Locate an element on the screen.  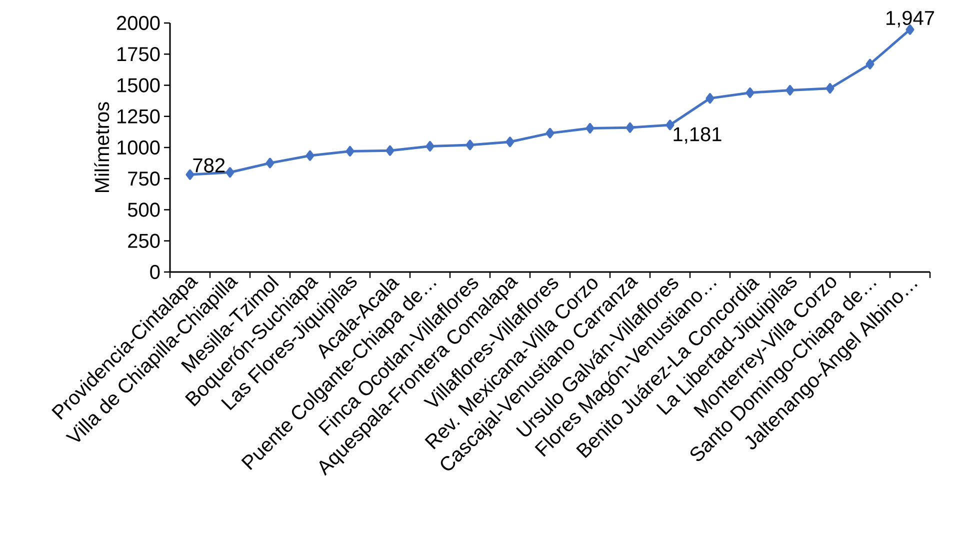
y-tick-label: 1750 is located at coordinates (139, 54).